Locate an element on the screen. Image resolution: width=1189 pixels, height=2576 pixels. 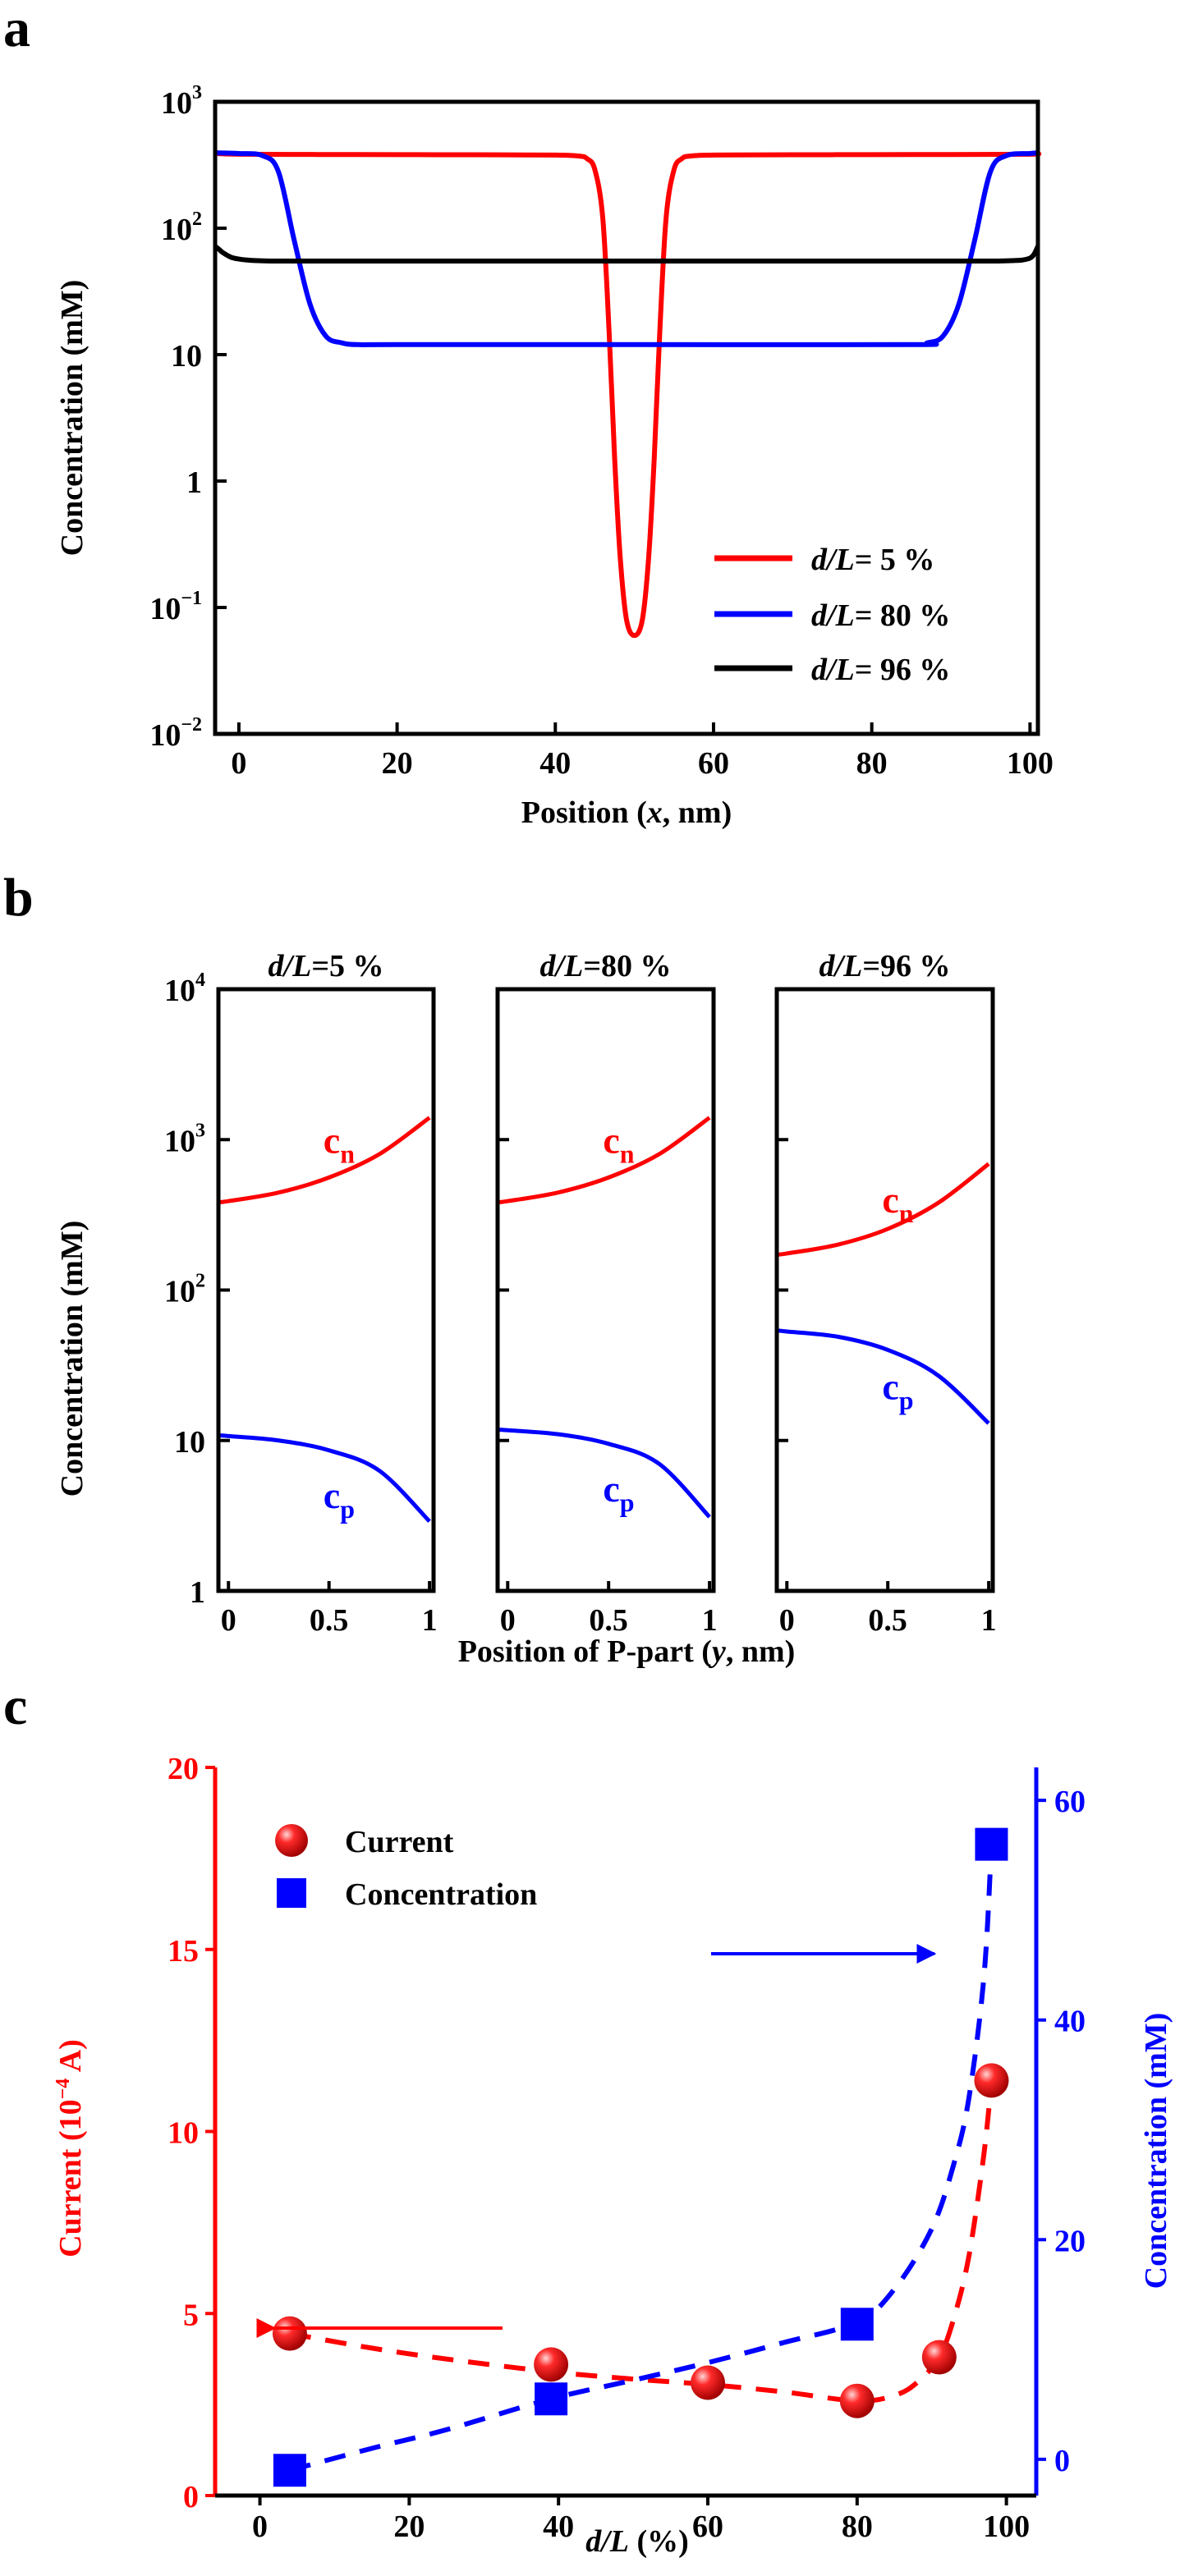
panel-b-0-title: d/L=5 % is located at coordinates (326, 966).